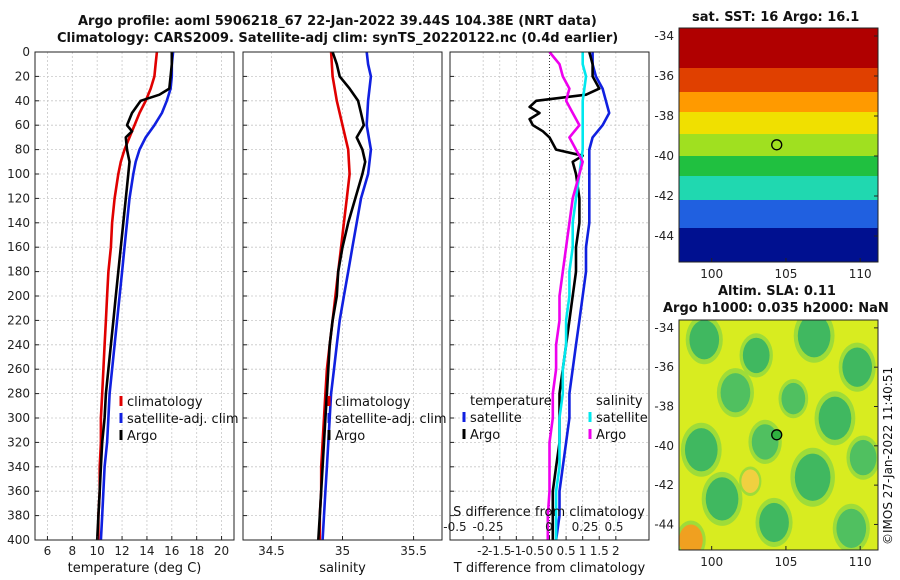 This screenshot has width=900, height=580. I want to click on temperature-line-climatology, so click(128, 295).